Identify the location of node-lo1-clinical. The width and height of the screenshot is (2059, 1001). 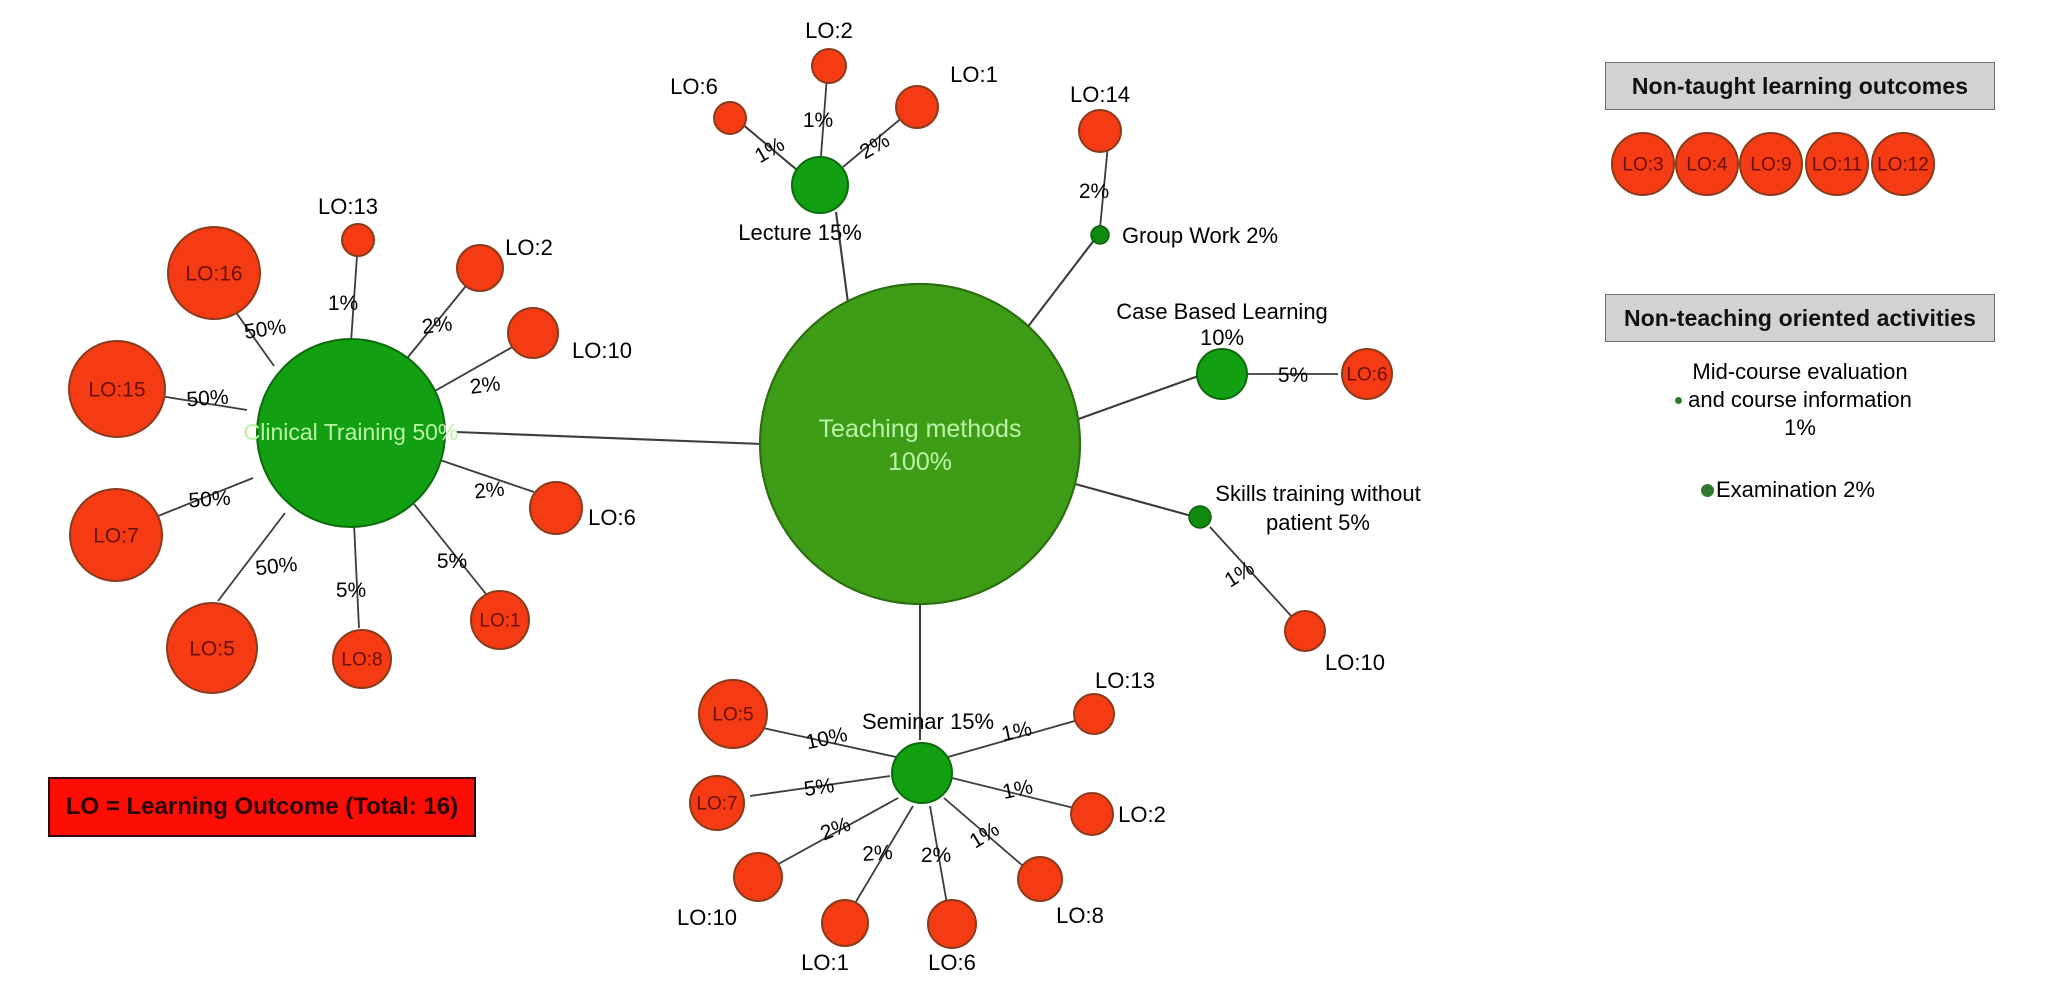
(500, 620).